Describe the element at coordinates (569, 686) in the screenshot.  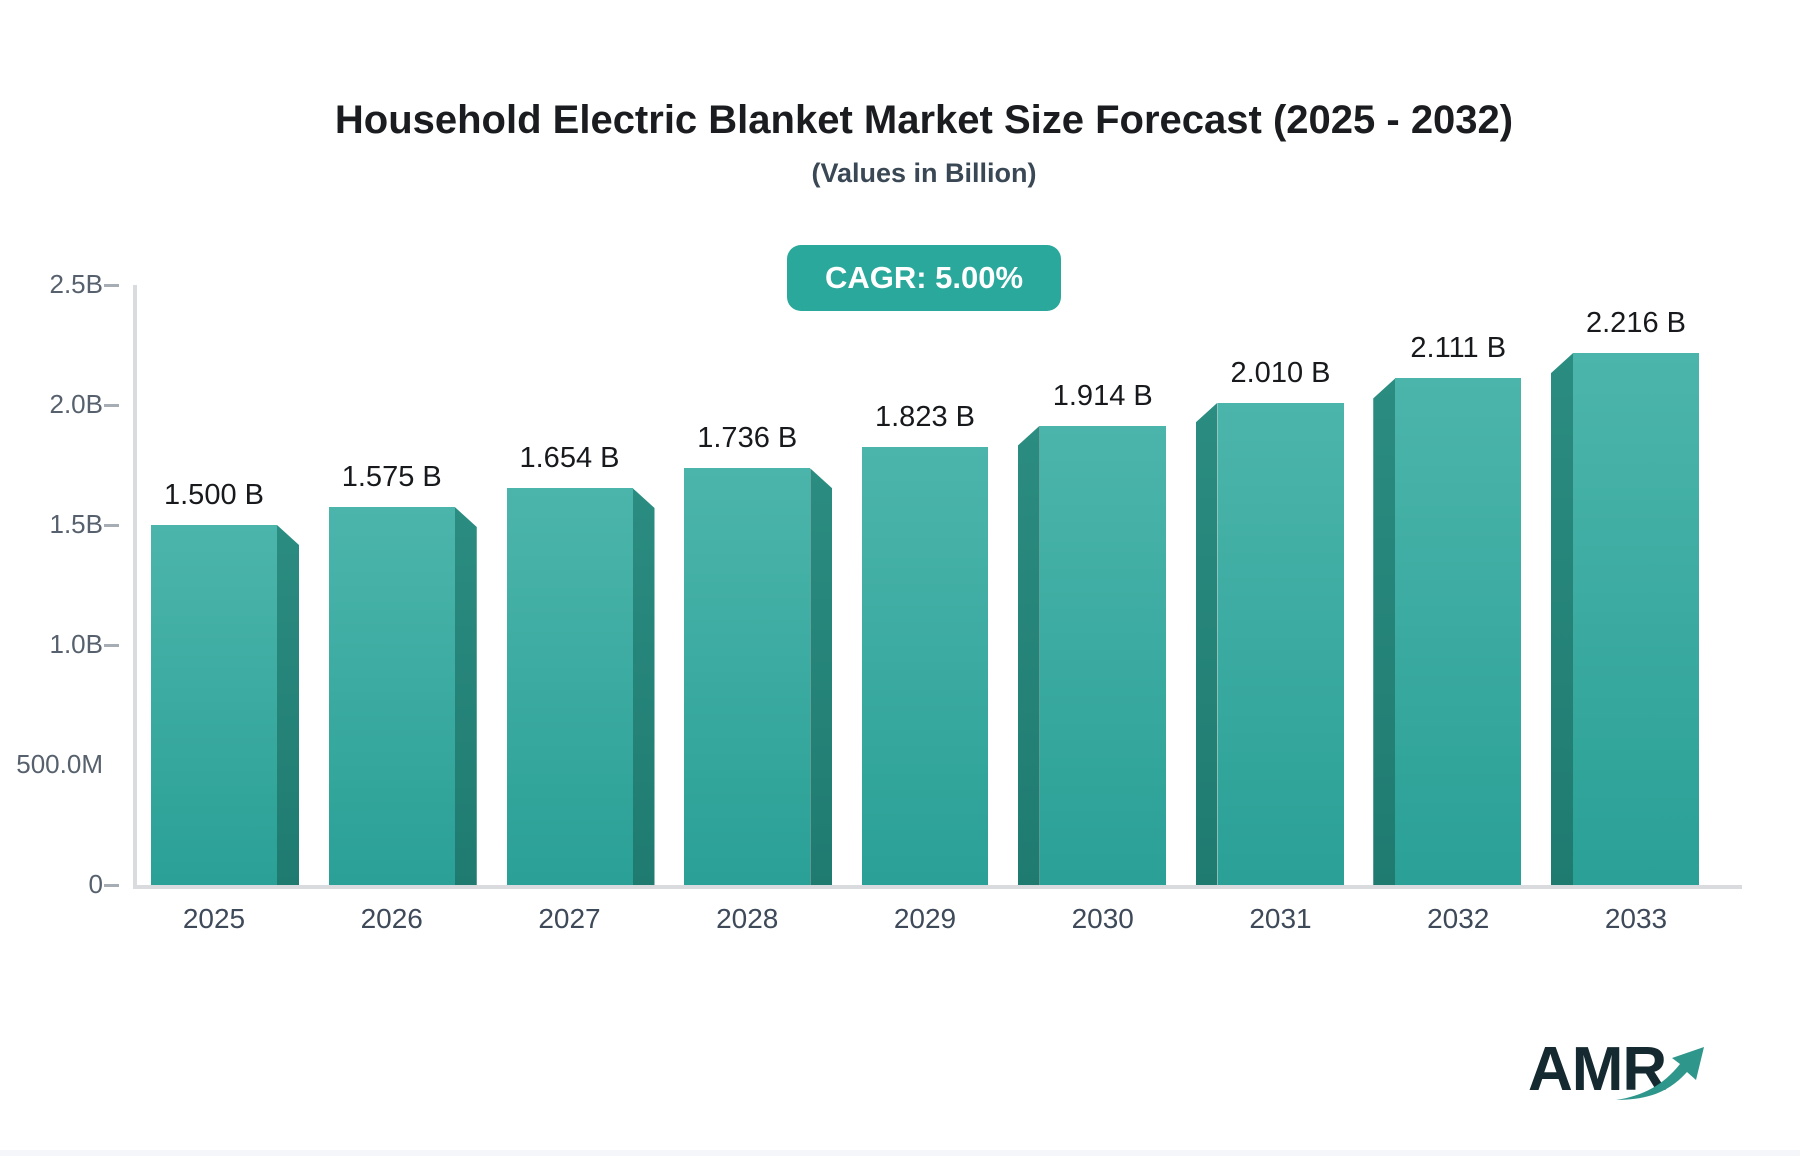
I see `bar-2027` at that location.